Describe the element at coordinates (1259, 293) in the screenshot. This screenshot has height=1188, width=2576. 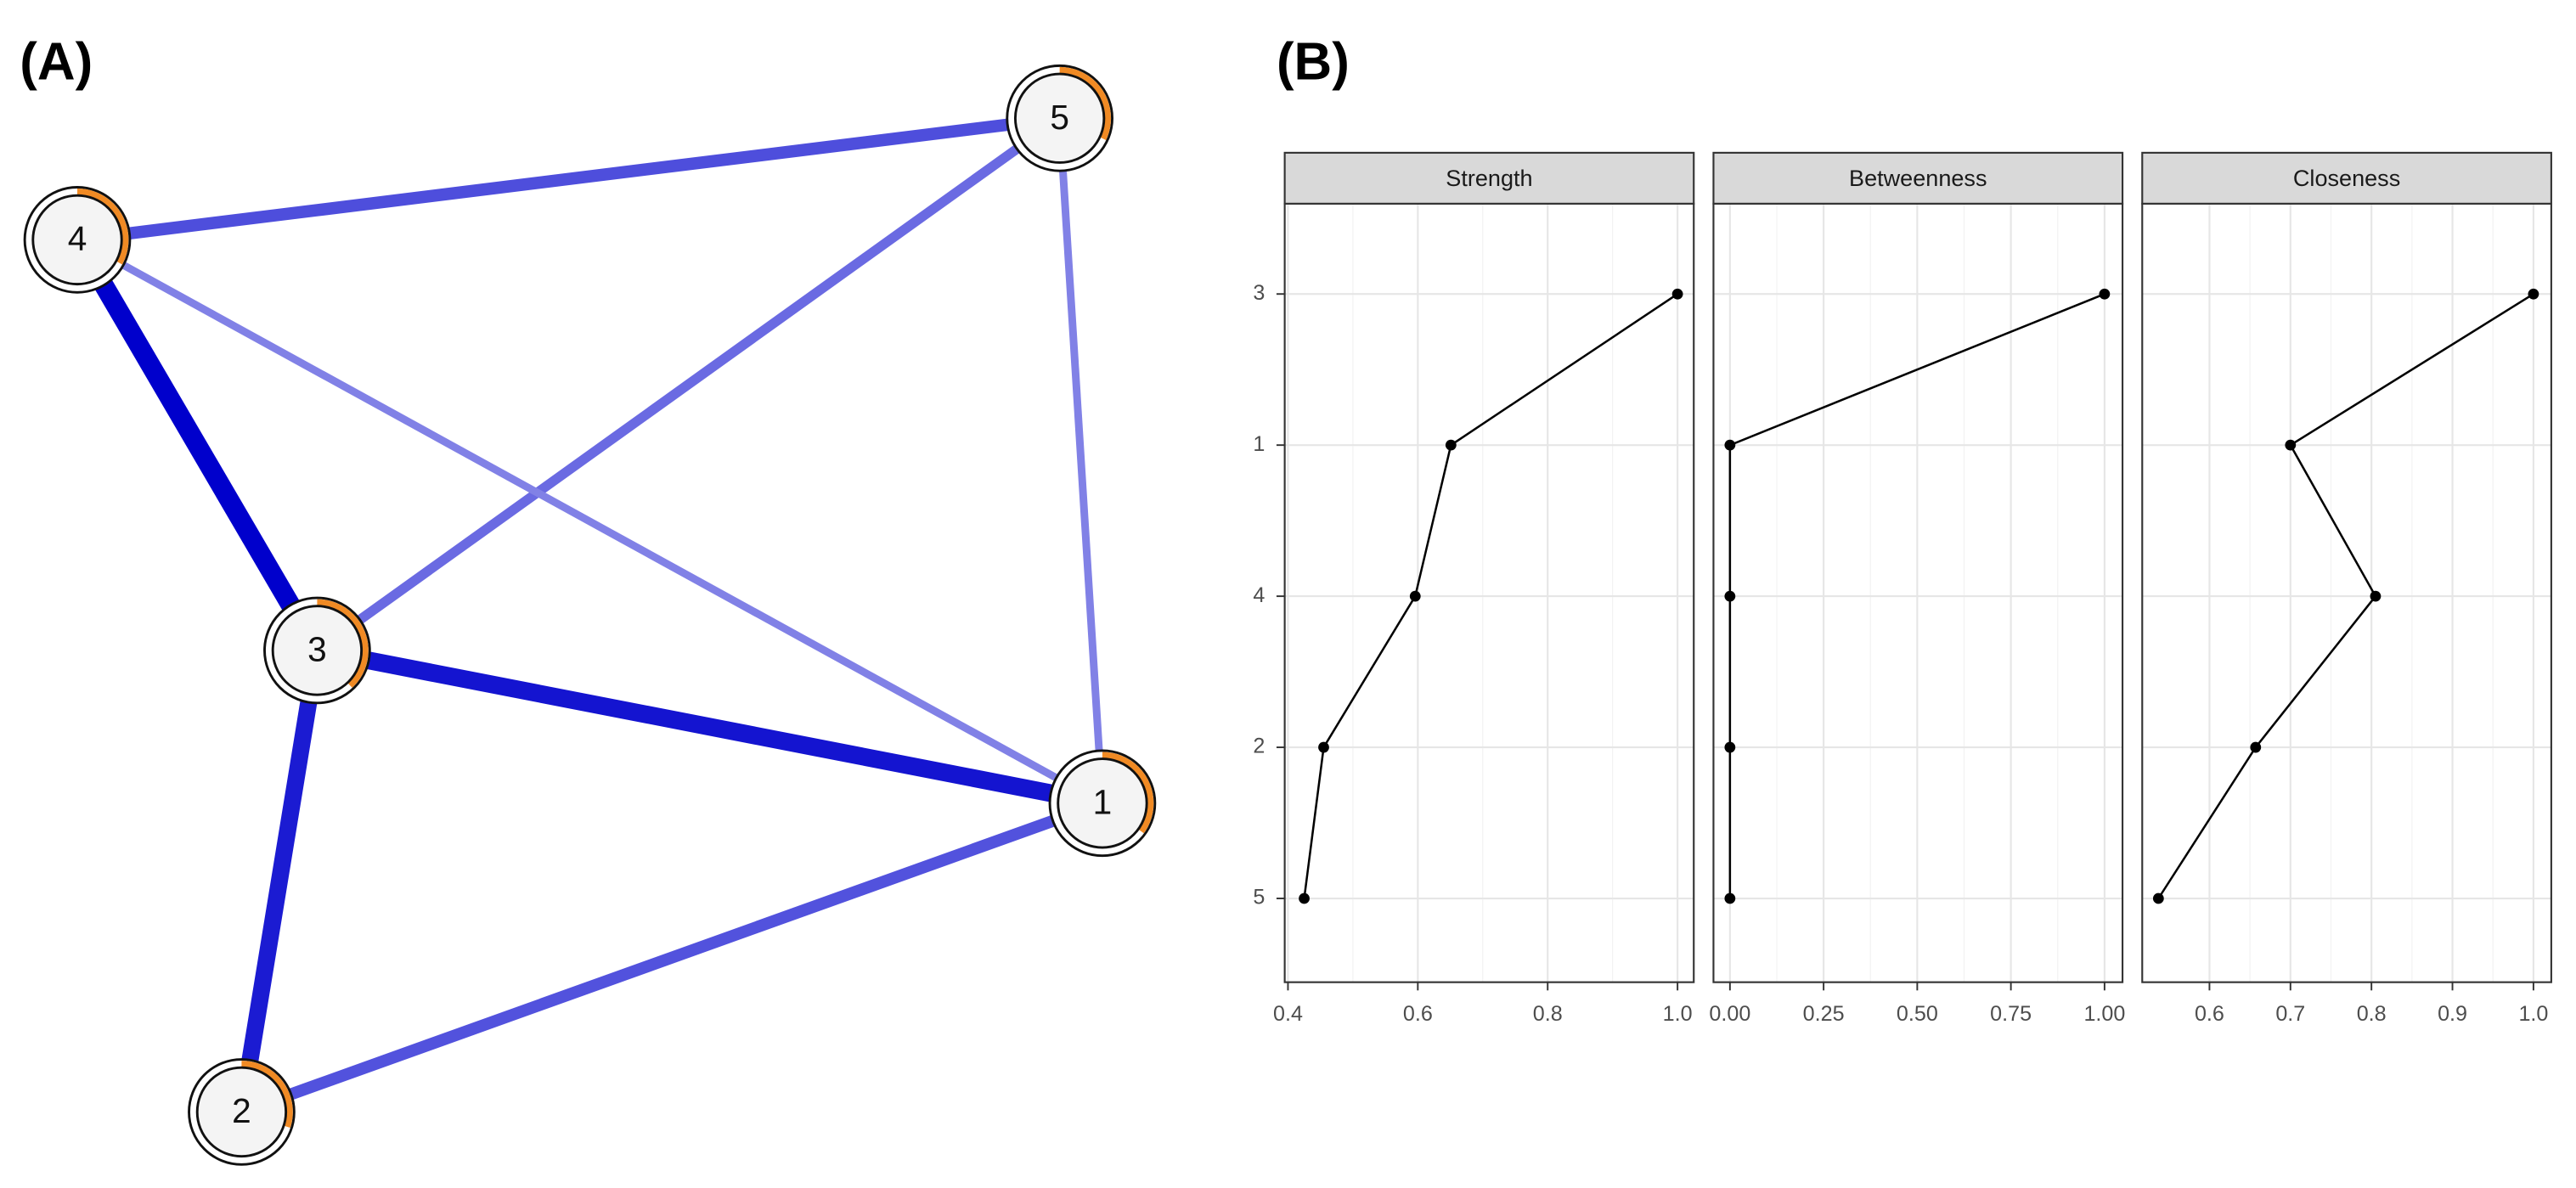
I see `y-tick-label: 3` at that location.